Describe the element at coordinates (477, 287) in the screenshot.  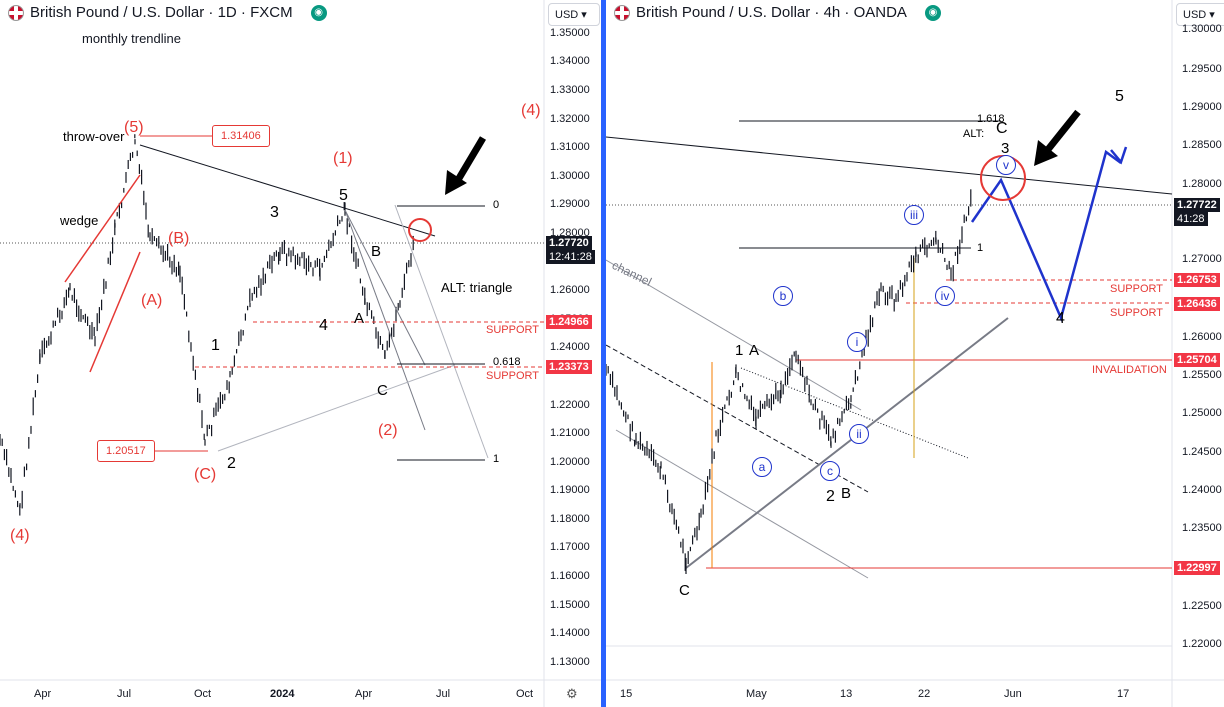
I see `alt-triangle-label: ALT: triangle` at that location.